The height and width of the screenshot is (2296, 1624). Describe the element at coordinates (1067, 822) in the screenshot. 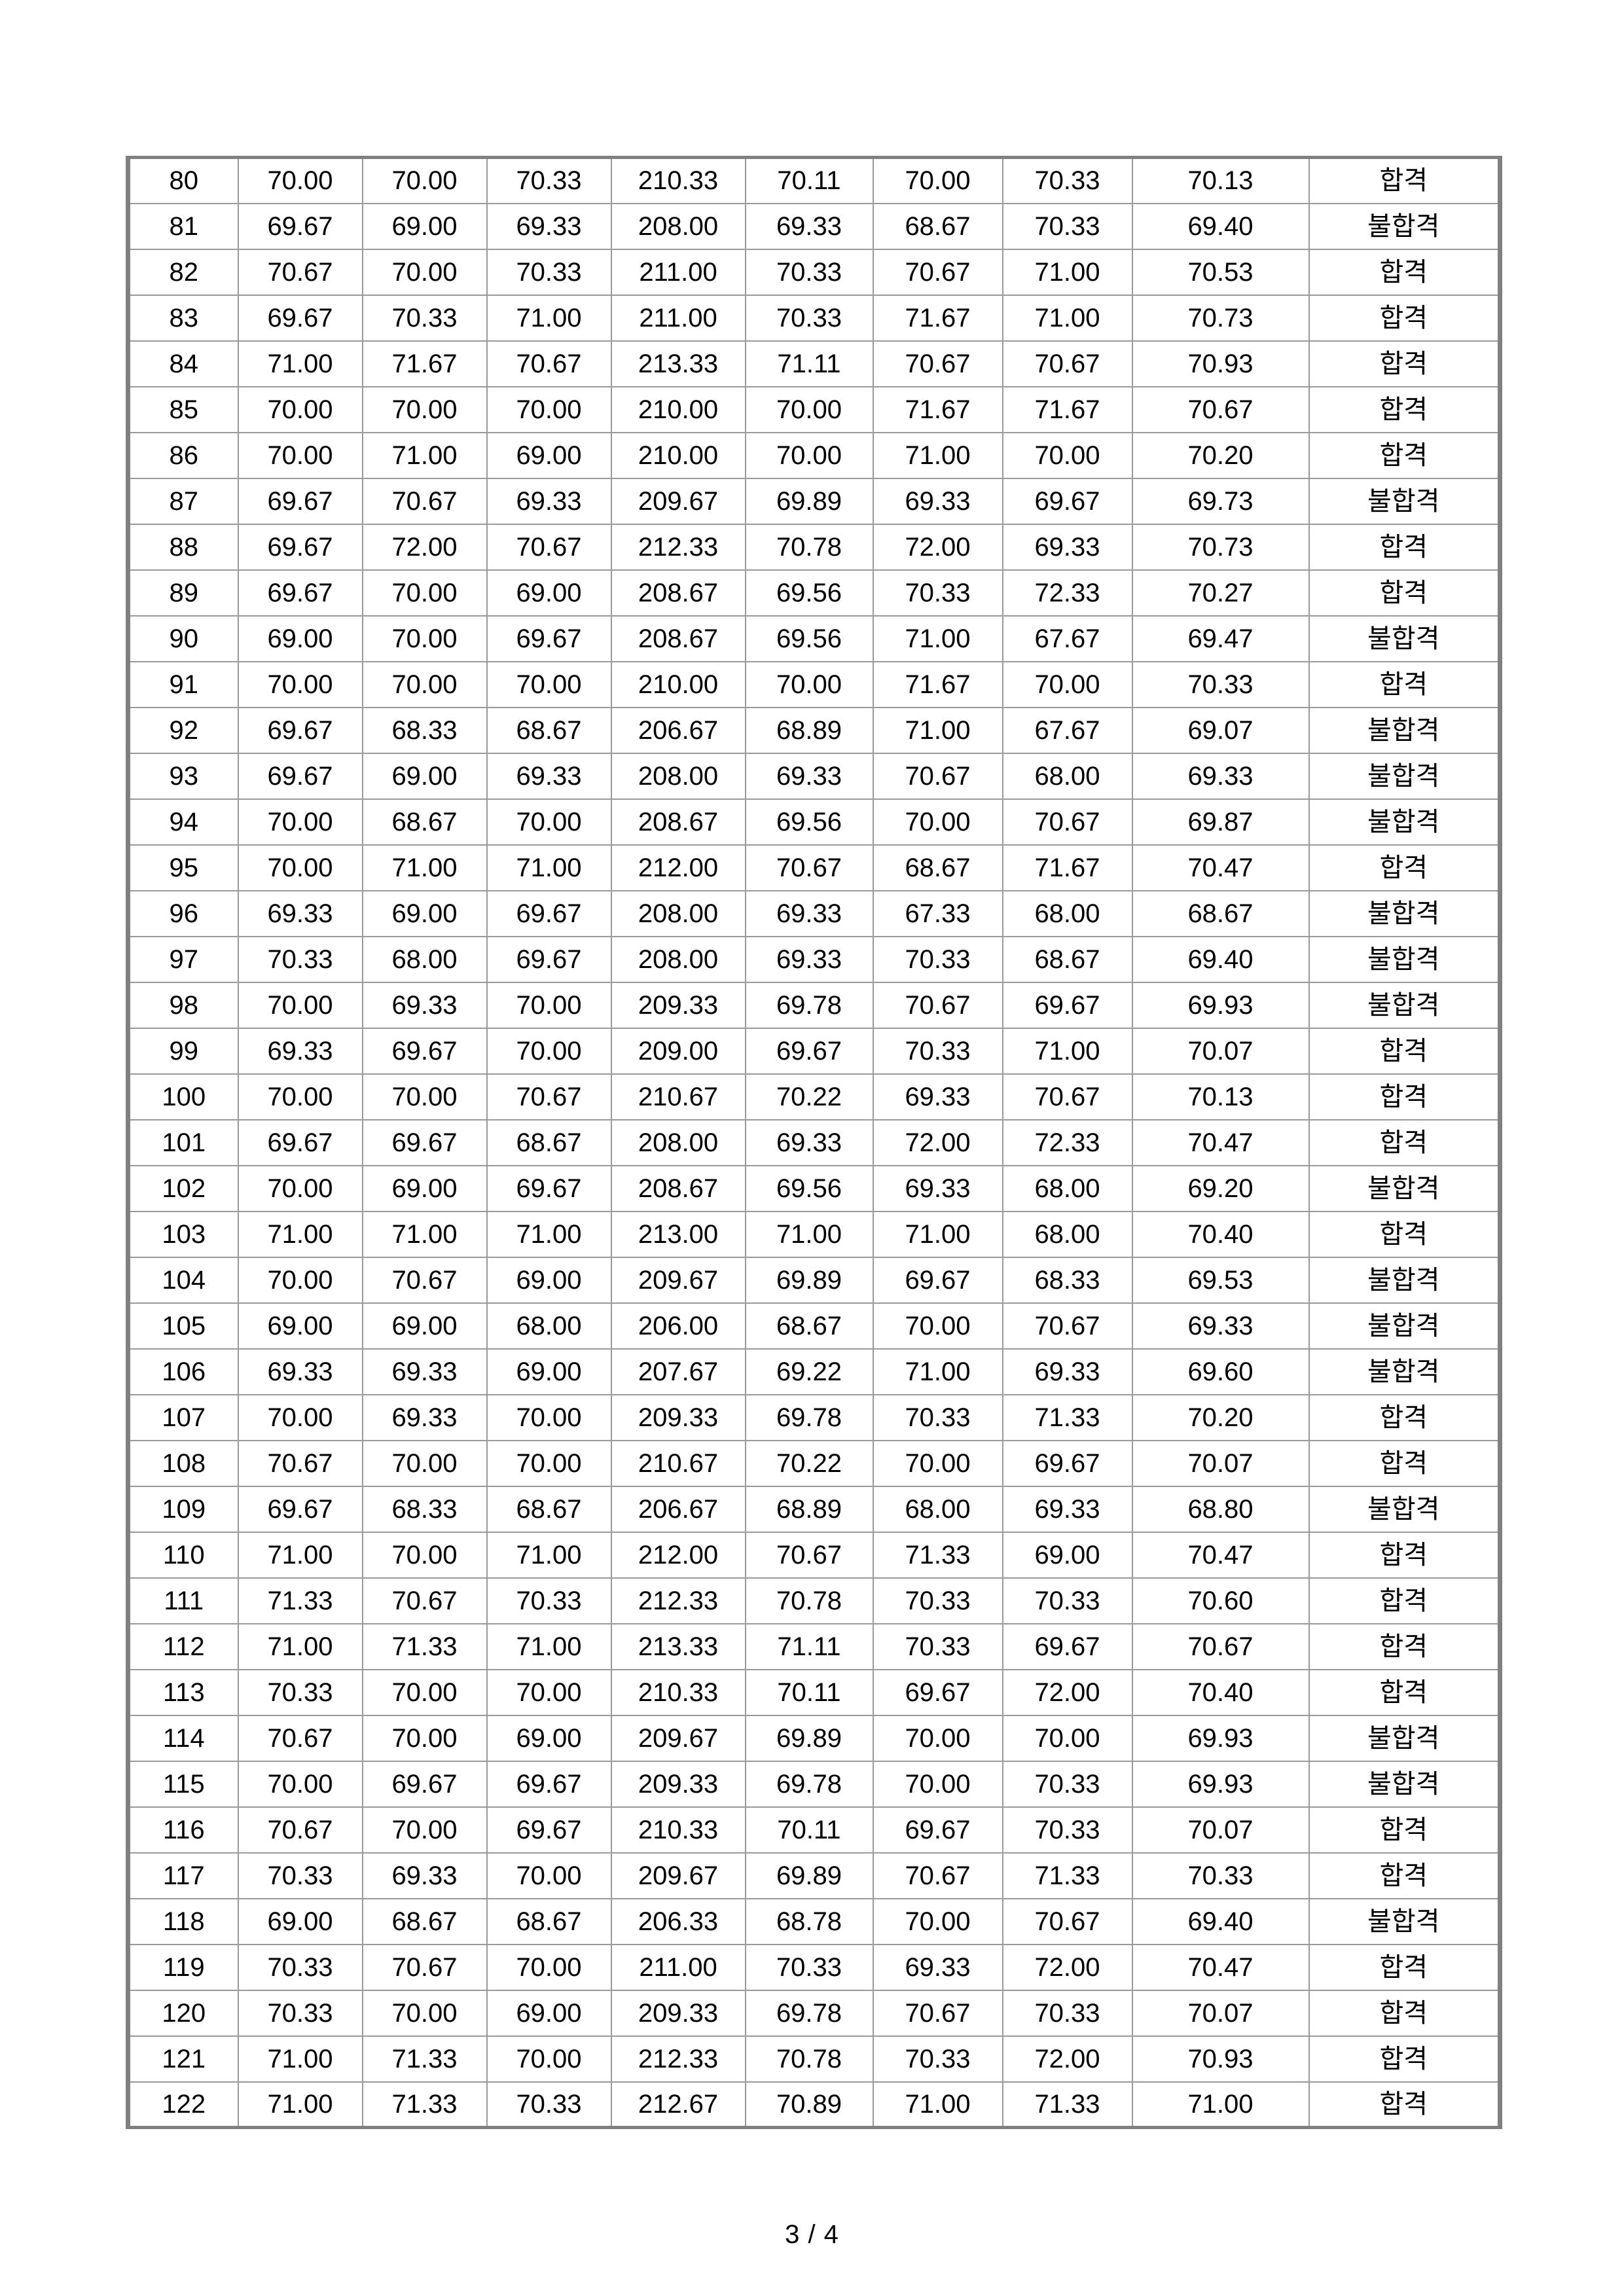

I see `cell-score-5: 70.67` at that location.